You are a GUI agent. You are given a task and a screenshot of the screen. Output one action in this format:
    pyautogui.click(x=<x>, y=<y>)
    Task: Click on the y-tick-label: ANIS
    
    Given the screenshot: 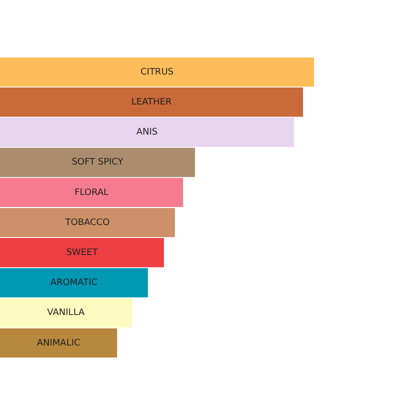 What is the action you would take?
    pyautogui.click(x=147, y=133)
    